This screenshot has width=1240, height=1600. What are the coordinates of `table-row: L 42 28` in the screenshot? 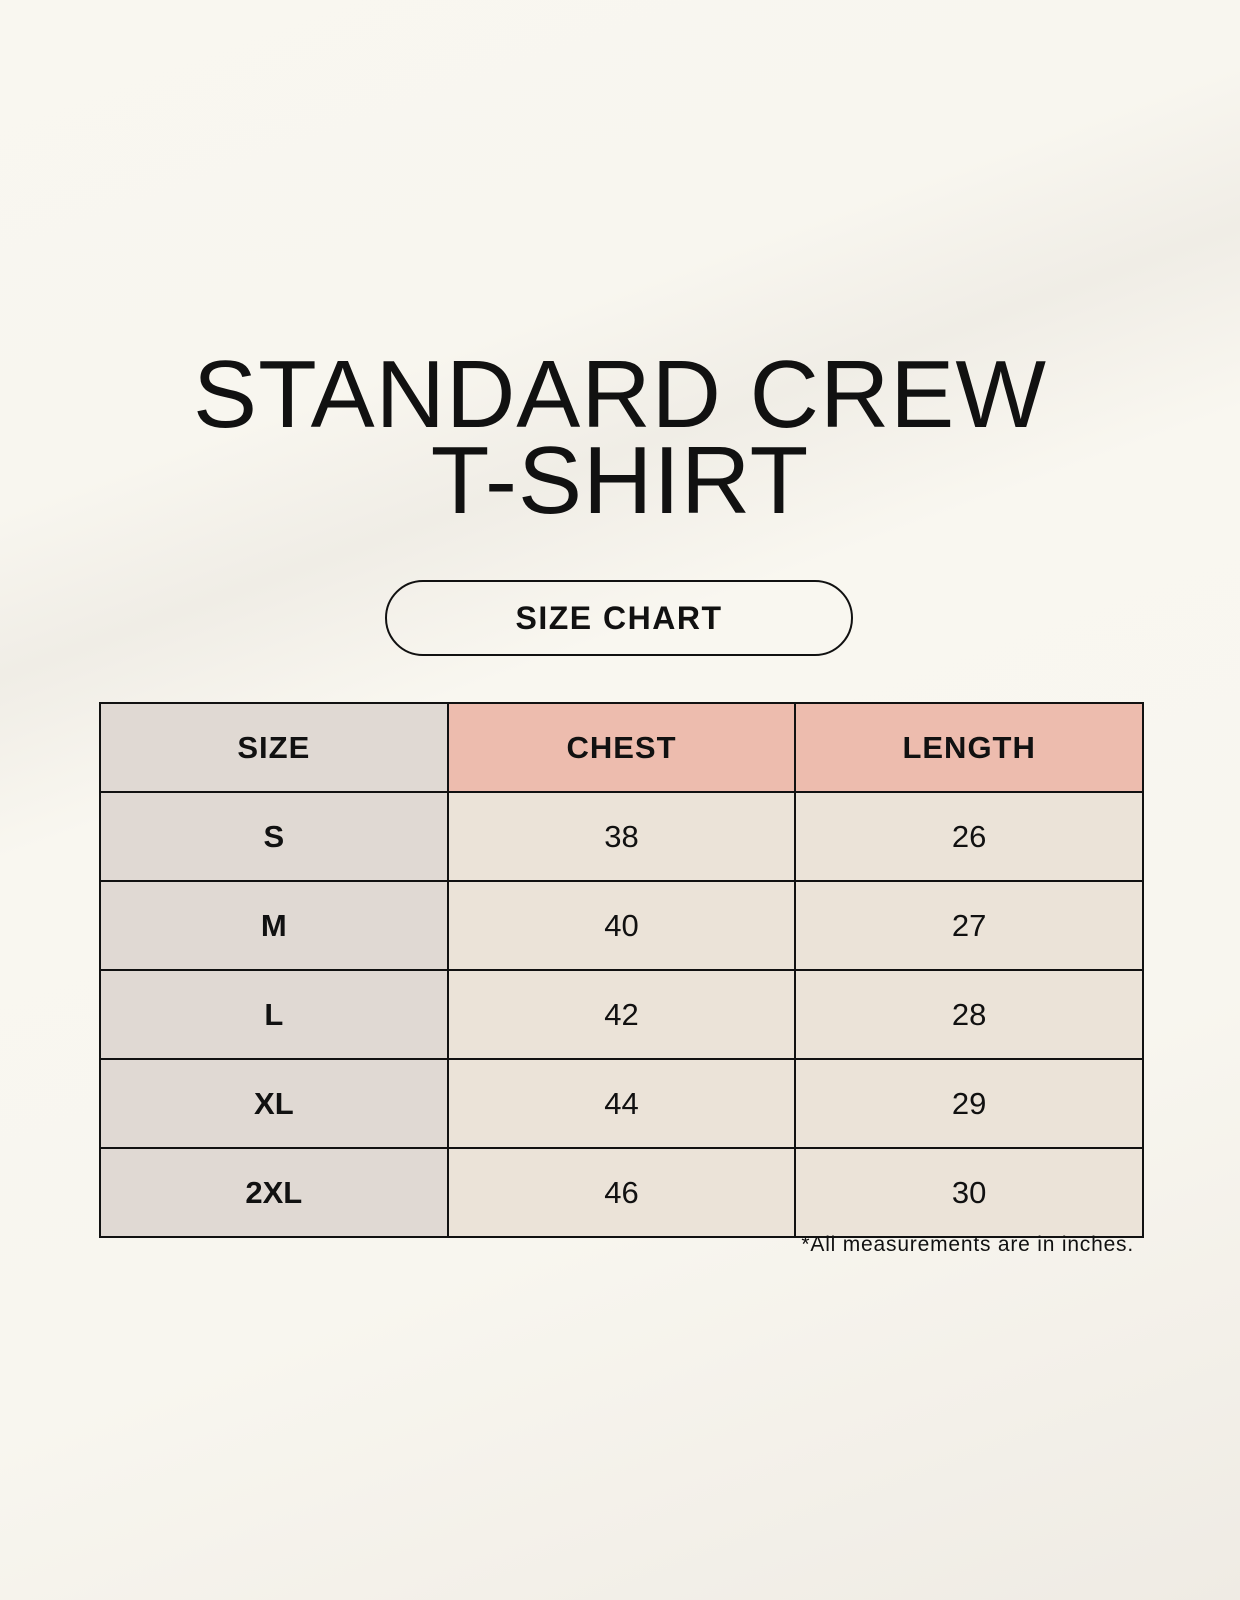 It's located at (621, 1014).